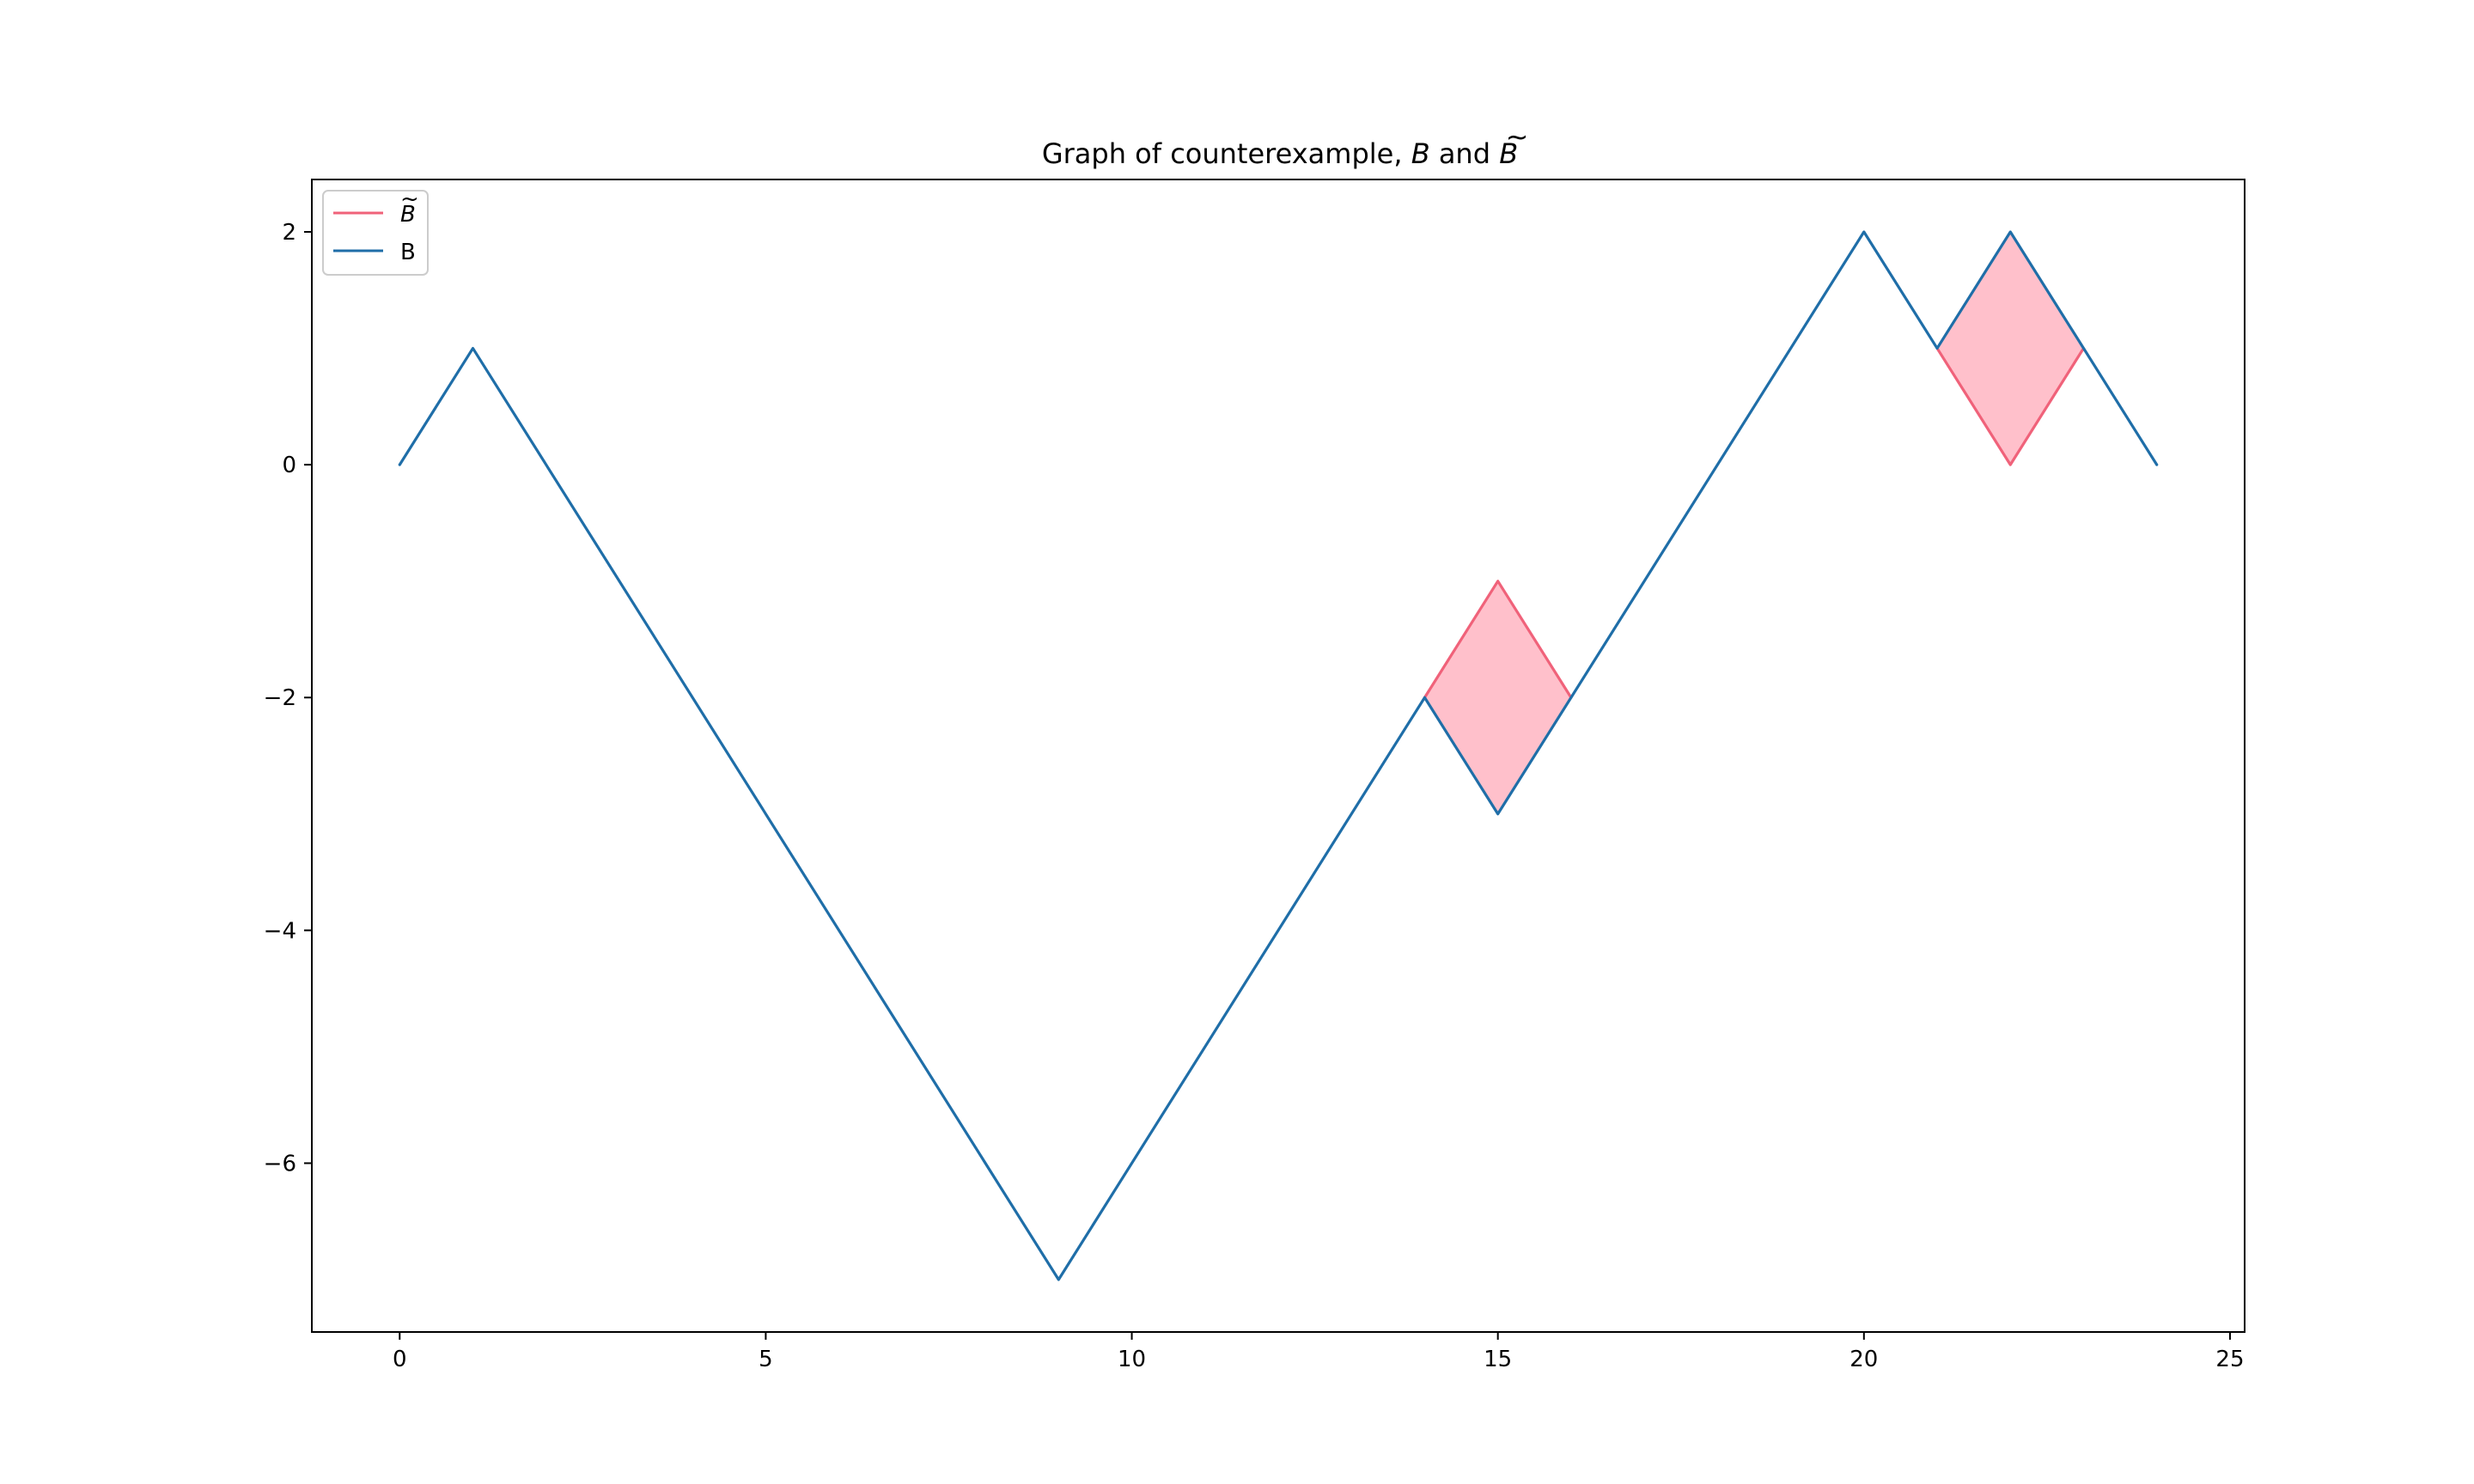 This screenshot has width=2474, height=1484. What do you see at coordinates (409, 199) in the screenshot?
I see `legend-label-b-tilde-mark: ~` at bounding box center [409, 199].